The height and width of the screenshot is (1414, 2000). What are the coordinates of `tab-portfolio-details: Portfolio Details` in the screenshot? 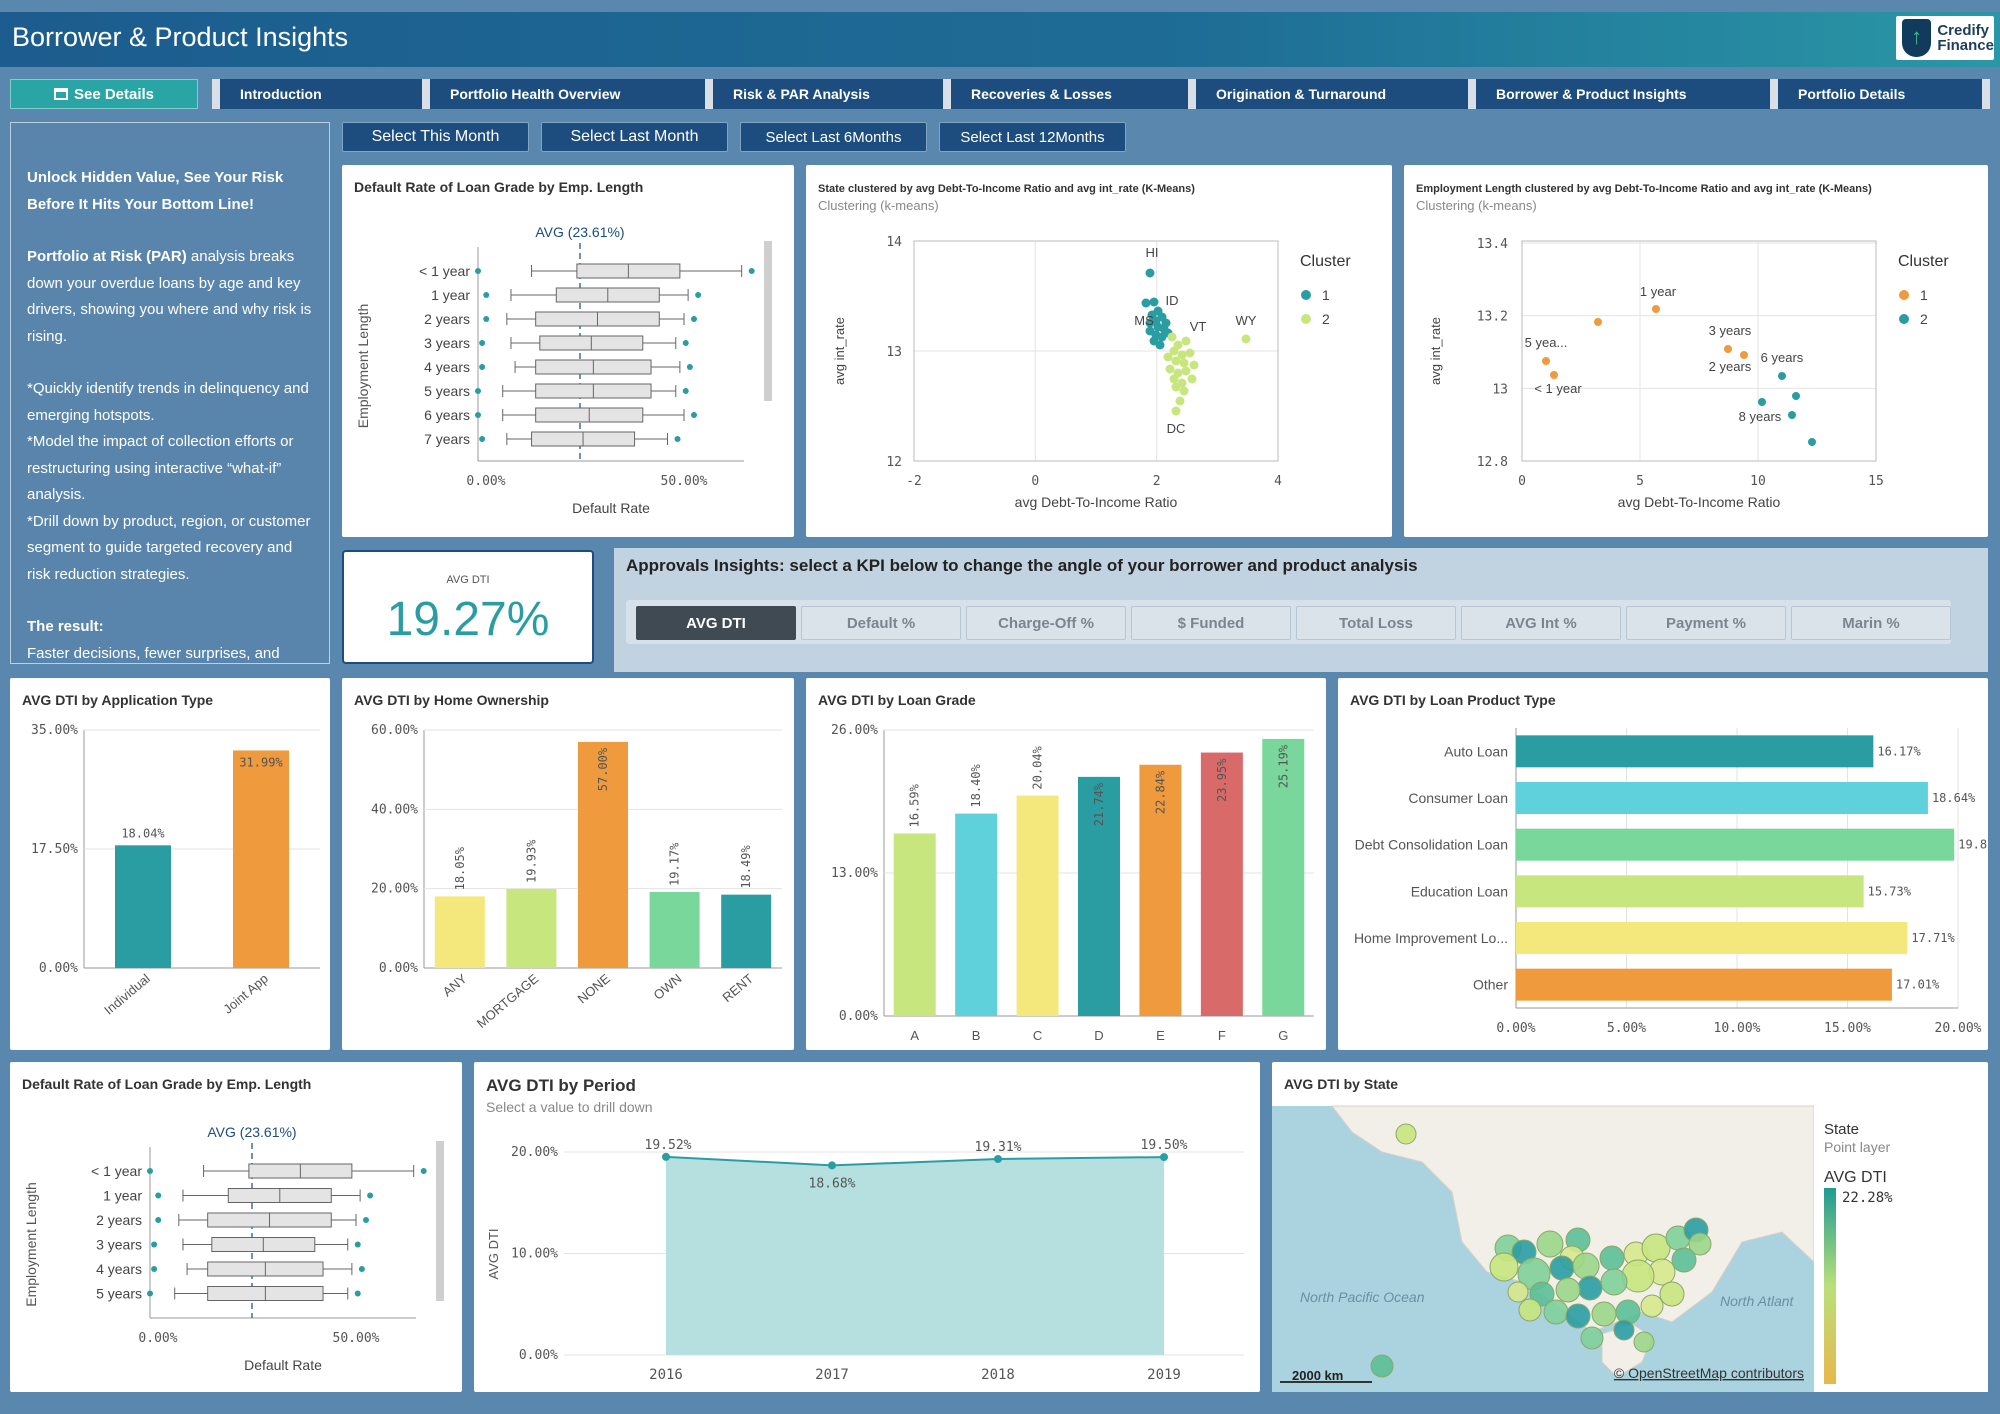 It's located at (1880, 94).